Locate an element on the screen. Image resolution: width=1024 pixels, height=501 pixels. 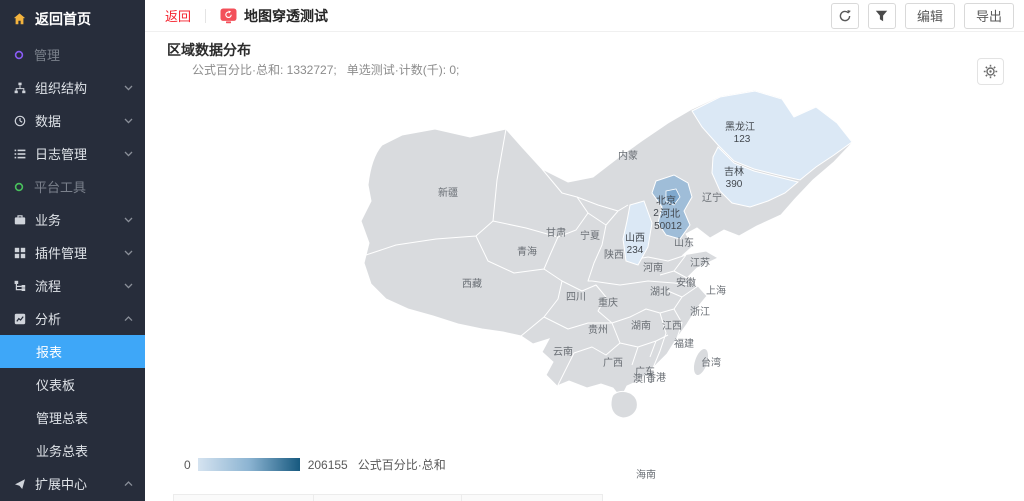
sidebar-group-平台工具: 平台工具 is located at coordinates (72, 186).